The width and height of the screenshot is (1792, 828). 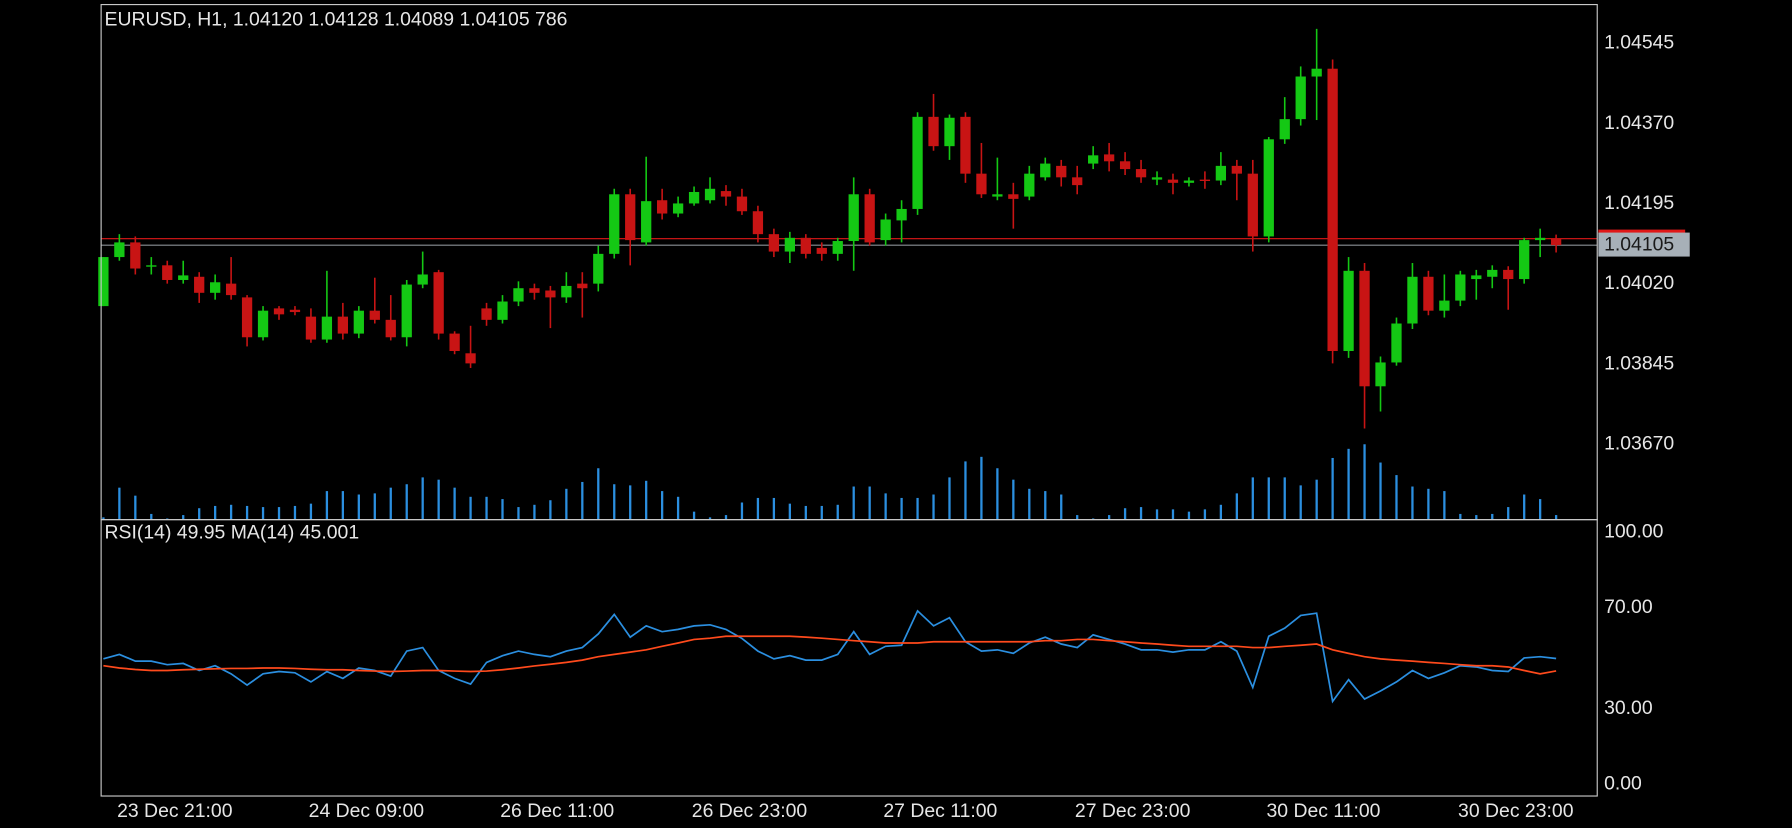 I want to click on y-tick-label: 0.00, so click(x=1623, y=784).